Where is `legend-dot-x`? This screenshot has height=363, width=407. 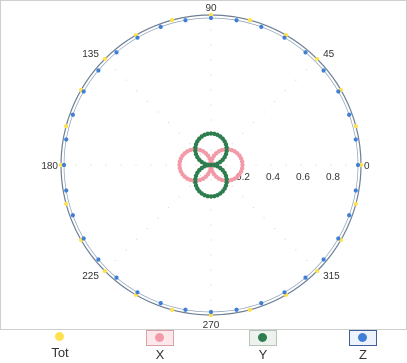 legend-dot-x is located at coordinates (159, 337).